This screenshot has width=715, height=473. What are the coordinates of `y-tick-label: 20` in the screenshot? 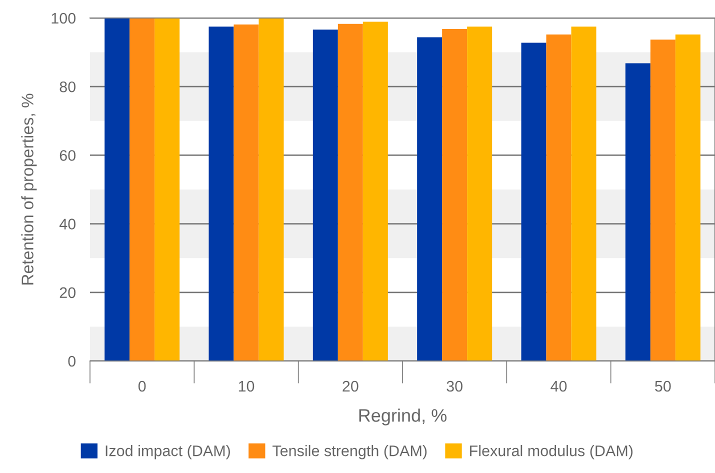 It's located at (68, 292).